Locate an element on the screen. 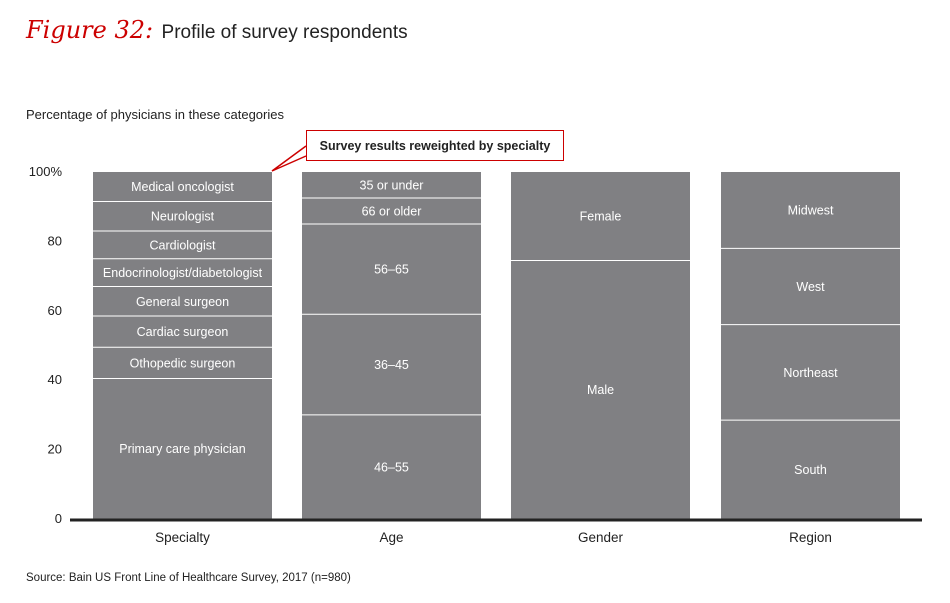 The width and height of the screenshot is (950, 603). segment-label: 36–45 is located at coordinates (391, 365).